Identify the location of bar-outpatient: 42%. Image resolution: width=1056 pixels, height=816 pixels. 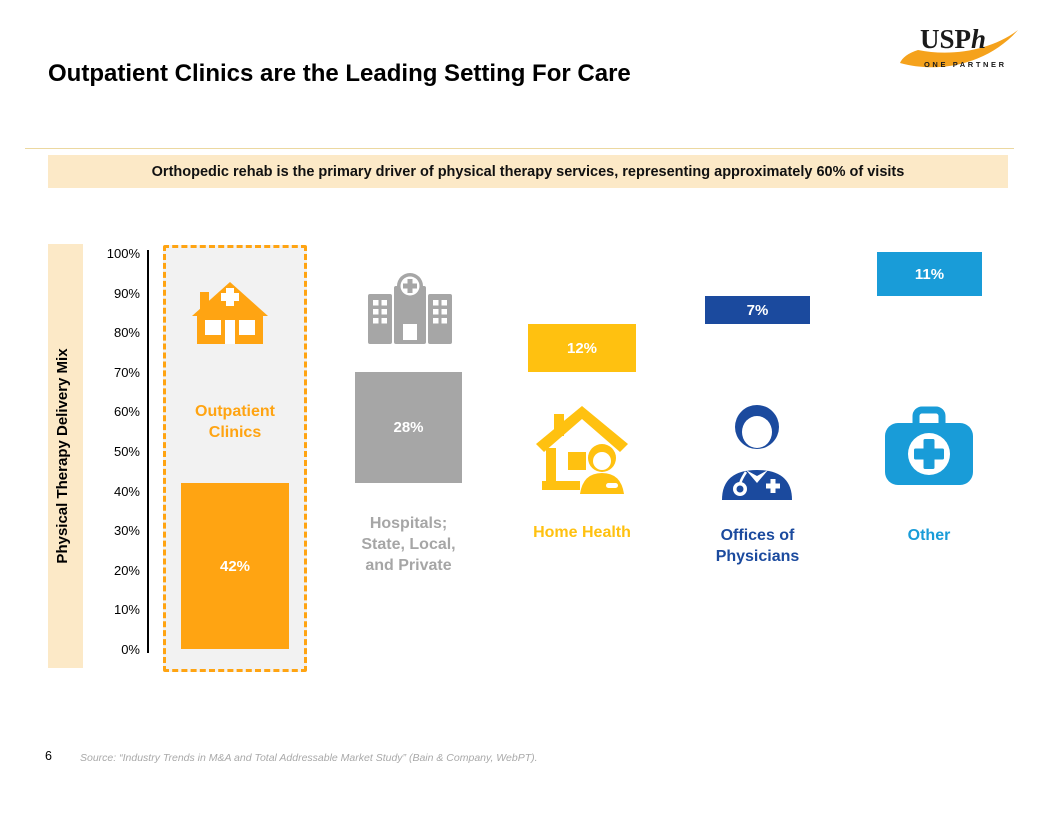
(235, 566).